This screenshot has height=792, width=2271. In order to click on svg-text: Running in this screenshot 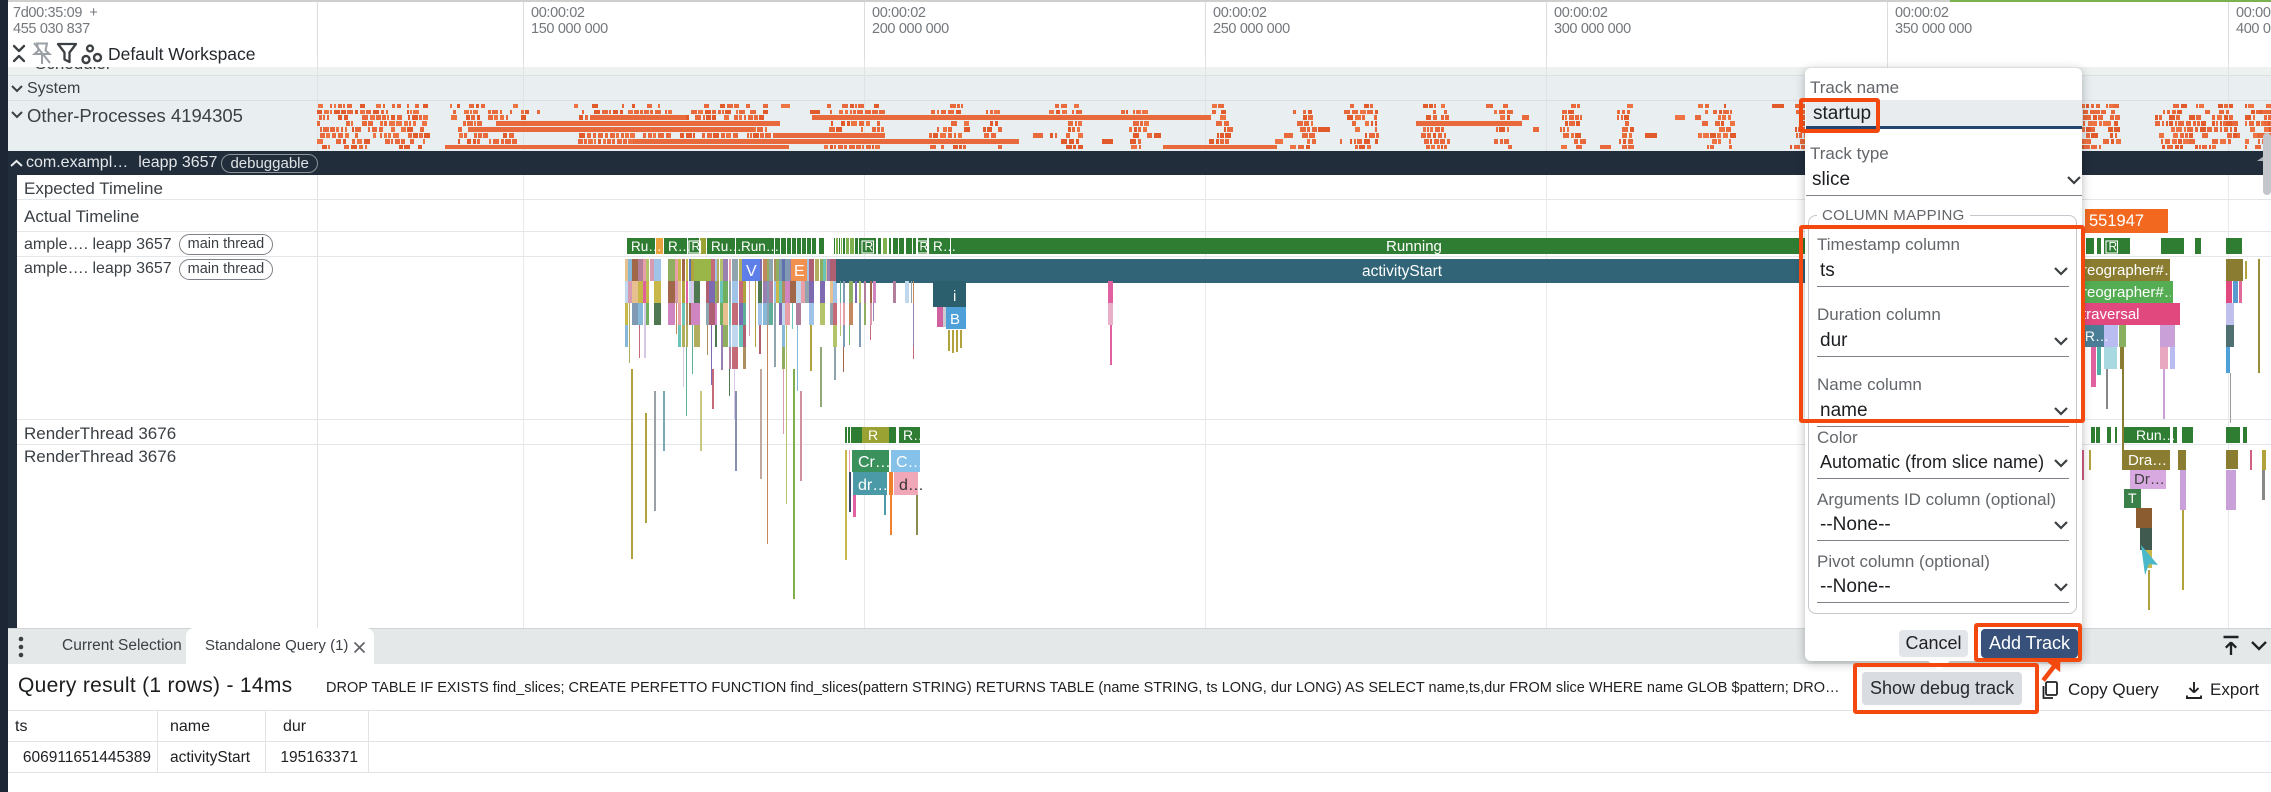, I will do `click(1414, 246)`.